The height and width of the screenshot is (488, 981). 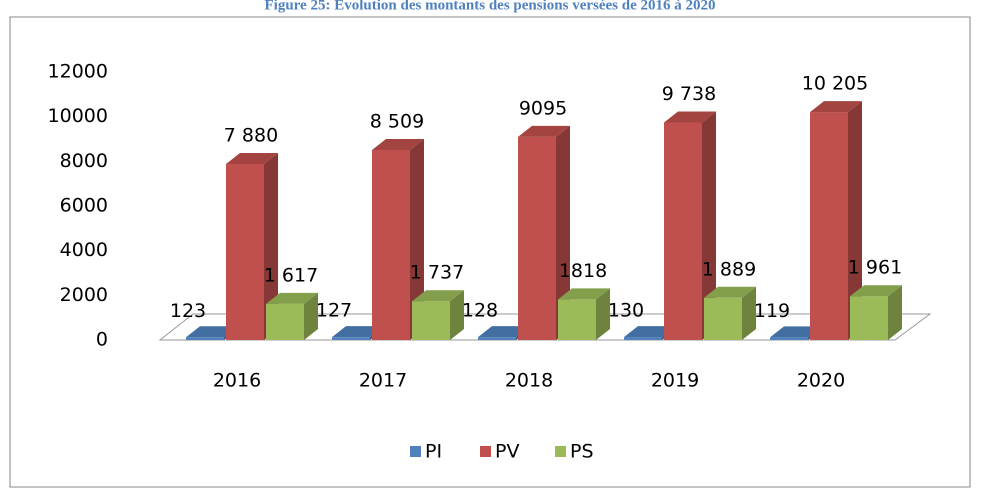 What do you see at coordinates (433, 452) in the screenshot?
I see `legend-label: PI` at bounding box center [433, 452].